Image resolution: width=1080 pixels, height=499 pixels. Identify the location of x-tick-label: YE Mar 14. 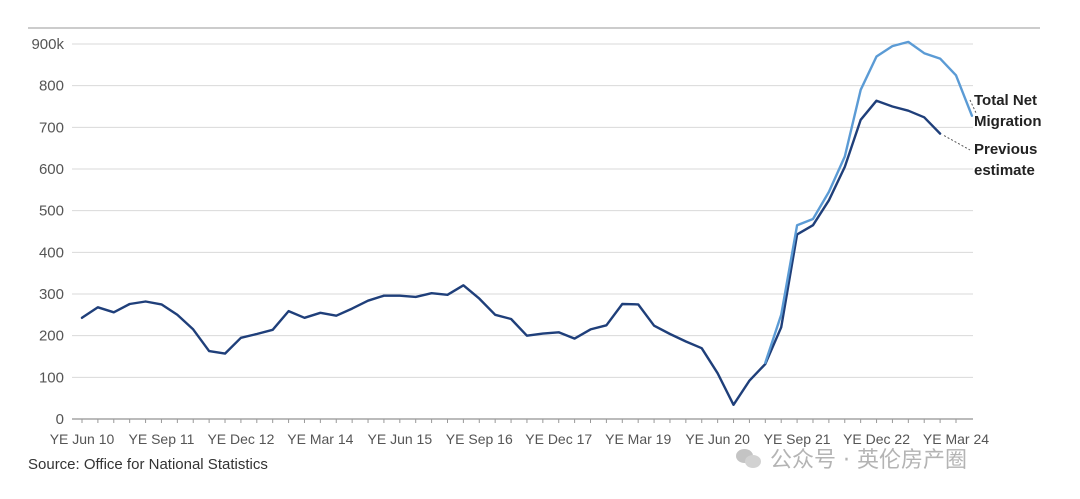
(320, 439).